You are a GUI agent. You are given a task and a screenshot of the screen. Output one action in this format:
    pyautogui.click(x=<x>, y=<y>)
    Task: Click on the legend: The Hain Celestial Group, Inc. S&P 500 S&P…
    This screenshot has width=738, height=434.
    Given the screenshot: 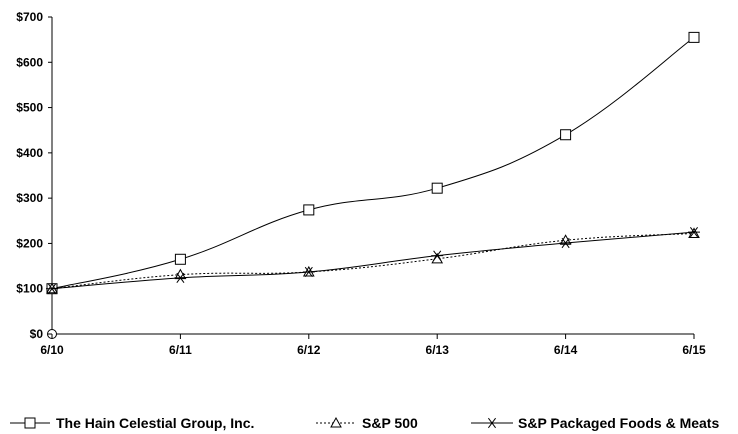 What is the action you would take?
    pyautogui.click(x=364, y=423)
    